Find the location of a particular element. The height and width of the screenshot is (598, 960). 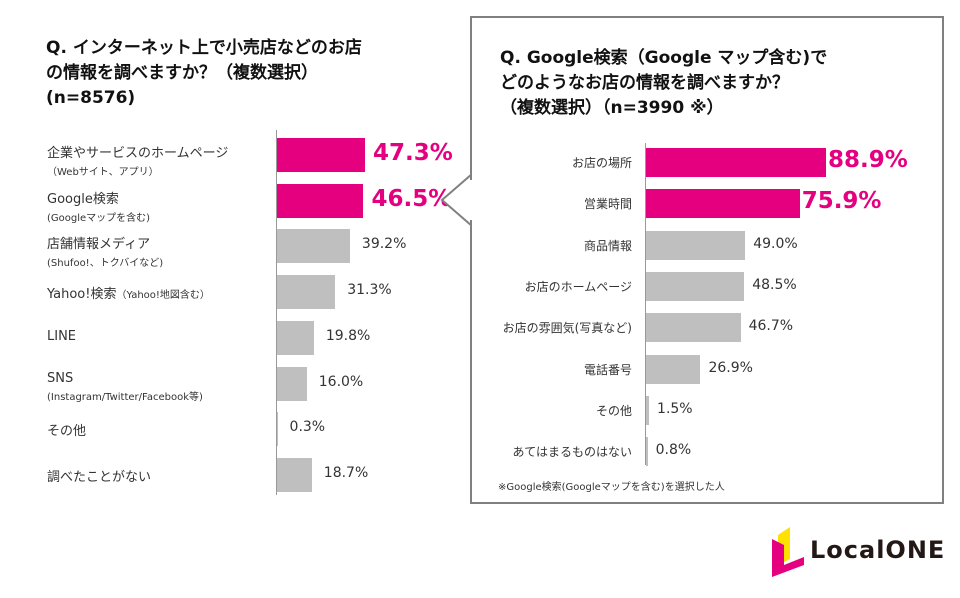

category-label: 店舗情報メディア (Shufoo!、トクバイなど) is located at coordinates (105, 251).